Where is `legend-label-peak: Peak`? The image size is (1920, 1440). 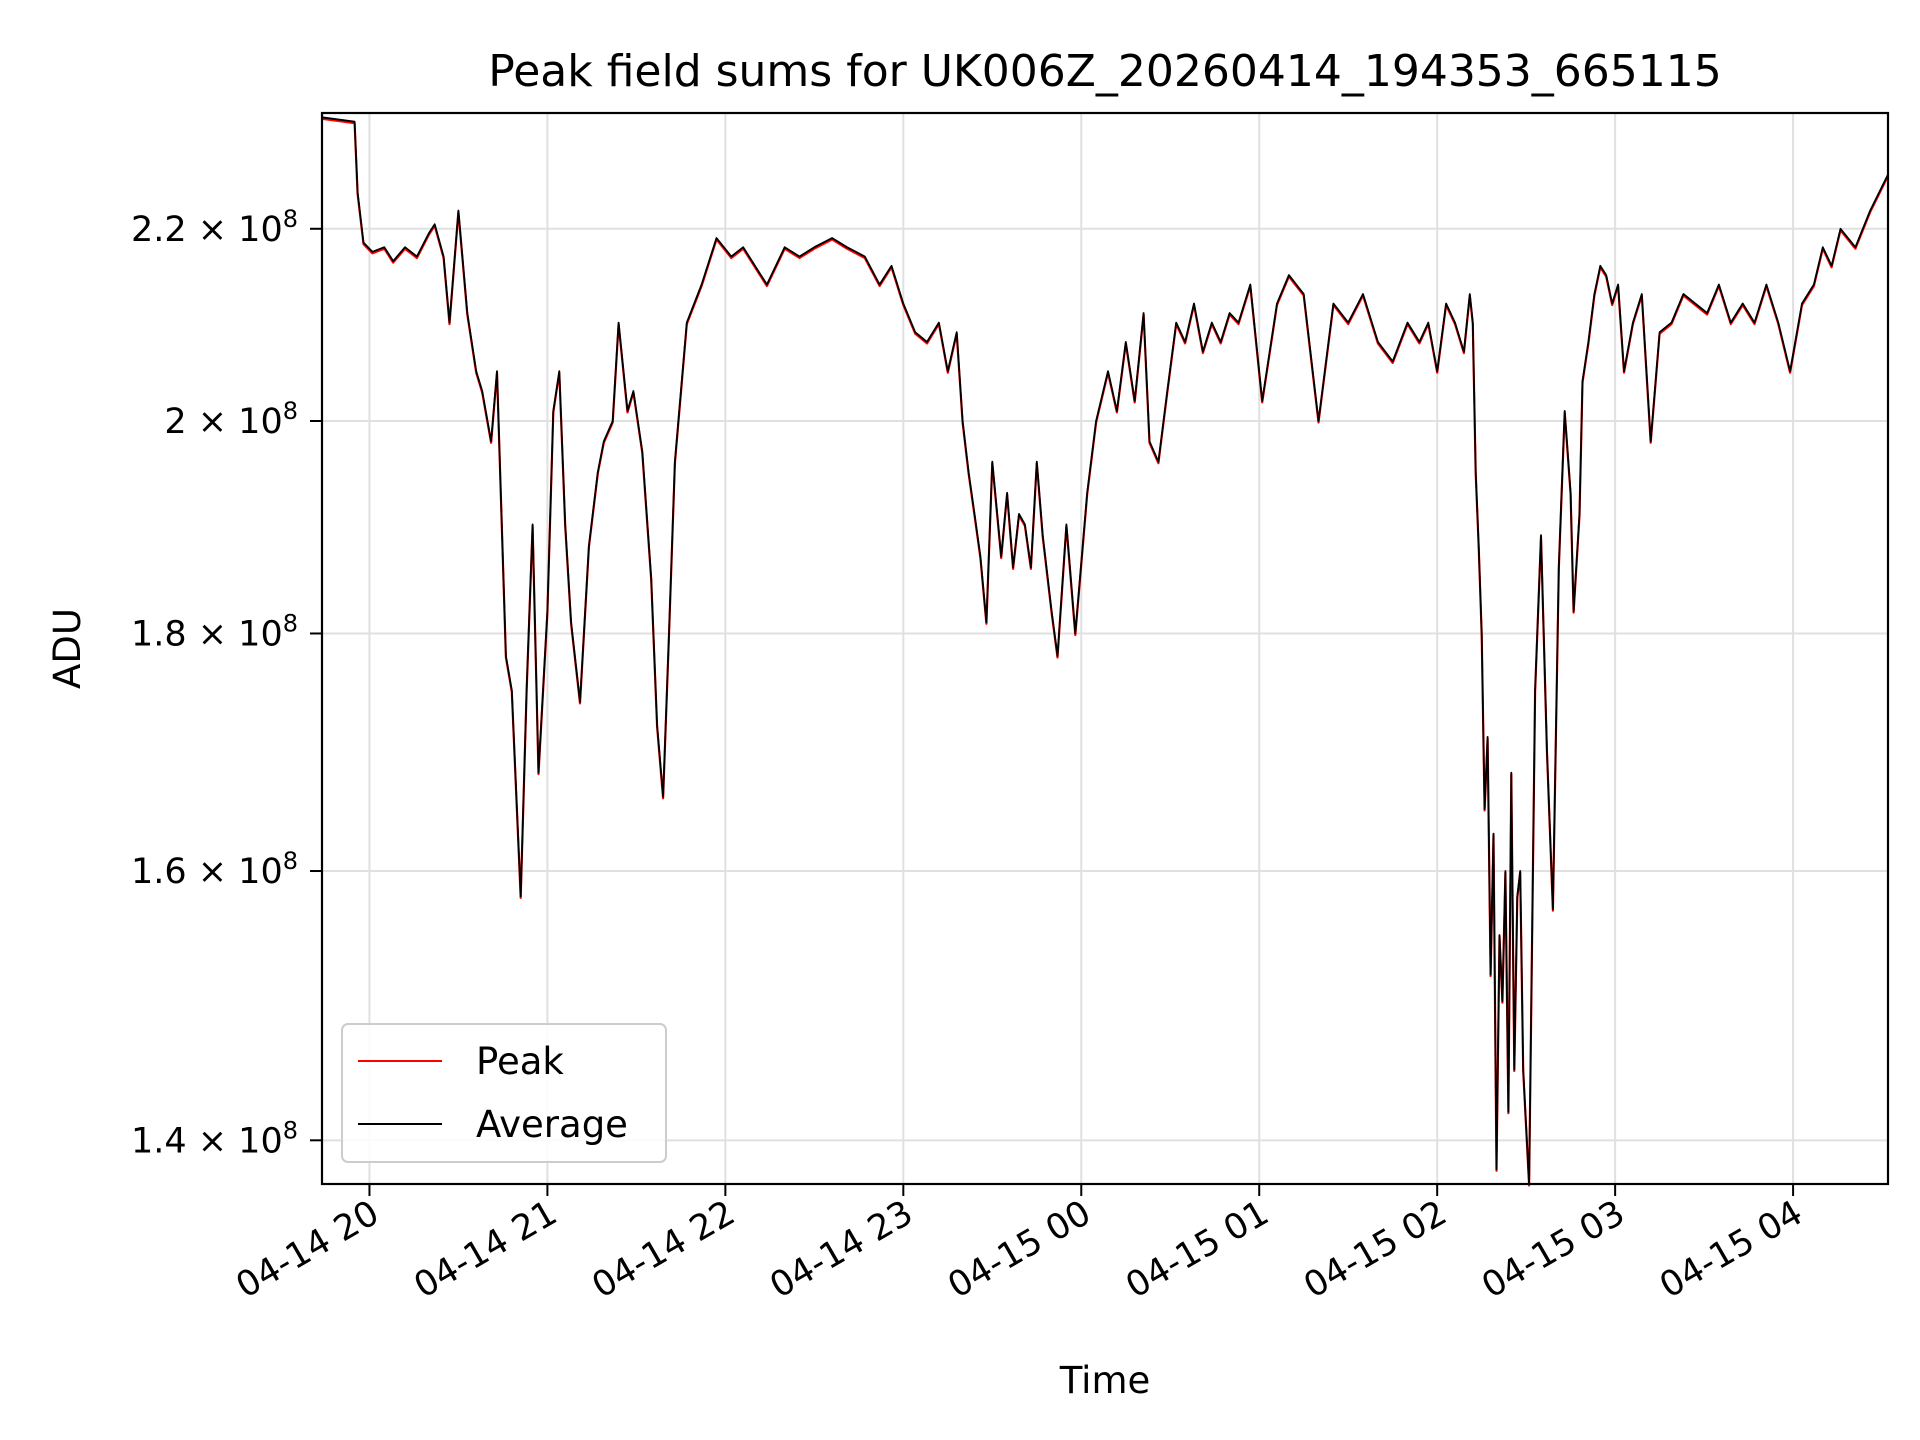
legend-label-peak: Peak is located at coordinates (520, 1061).